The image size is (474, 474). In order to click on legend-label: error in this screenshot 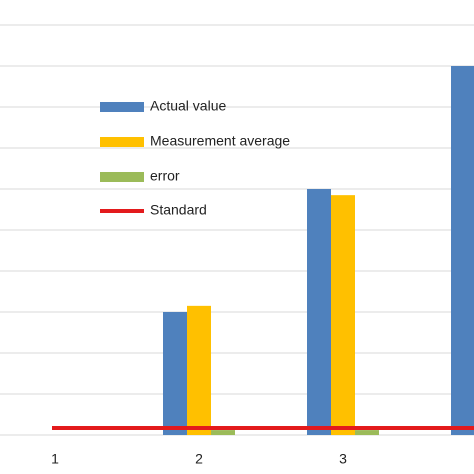, I will do `click(165, 176)`.